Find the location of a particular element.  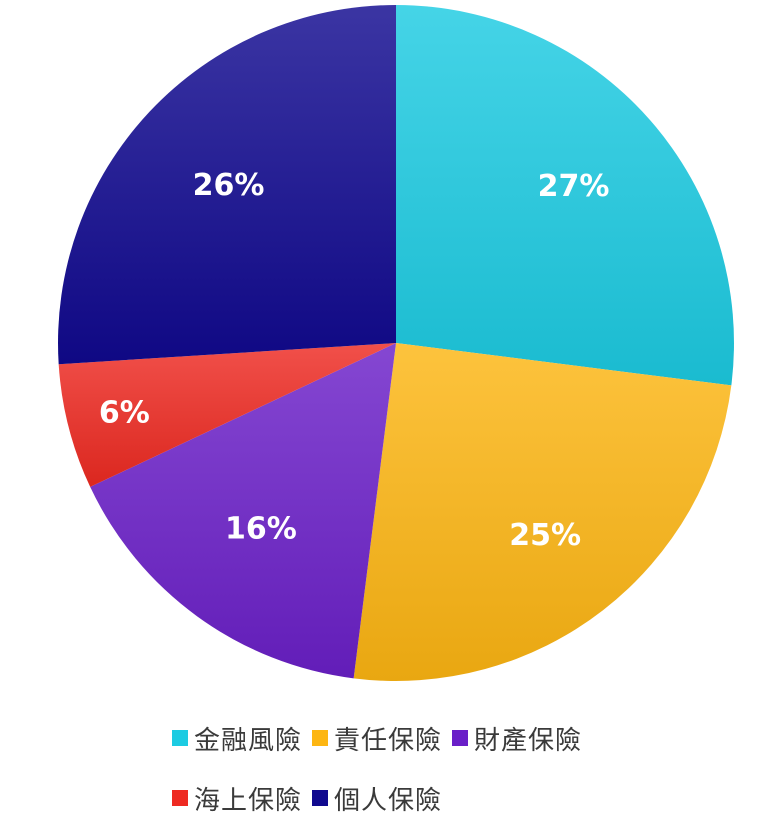

chart-legend: 金融風險 責任保險 財產保險 海上保險 個人保險 is located at coordinates (432, 776).